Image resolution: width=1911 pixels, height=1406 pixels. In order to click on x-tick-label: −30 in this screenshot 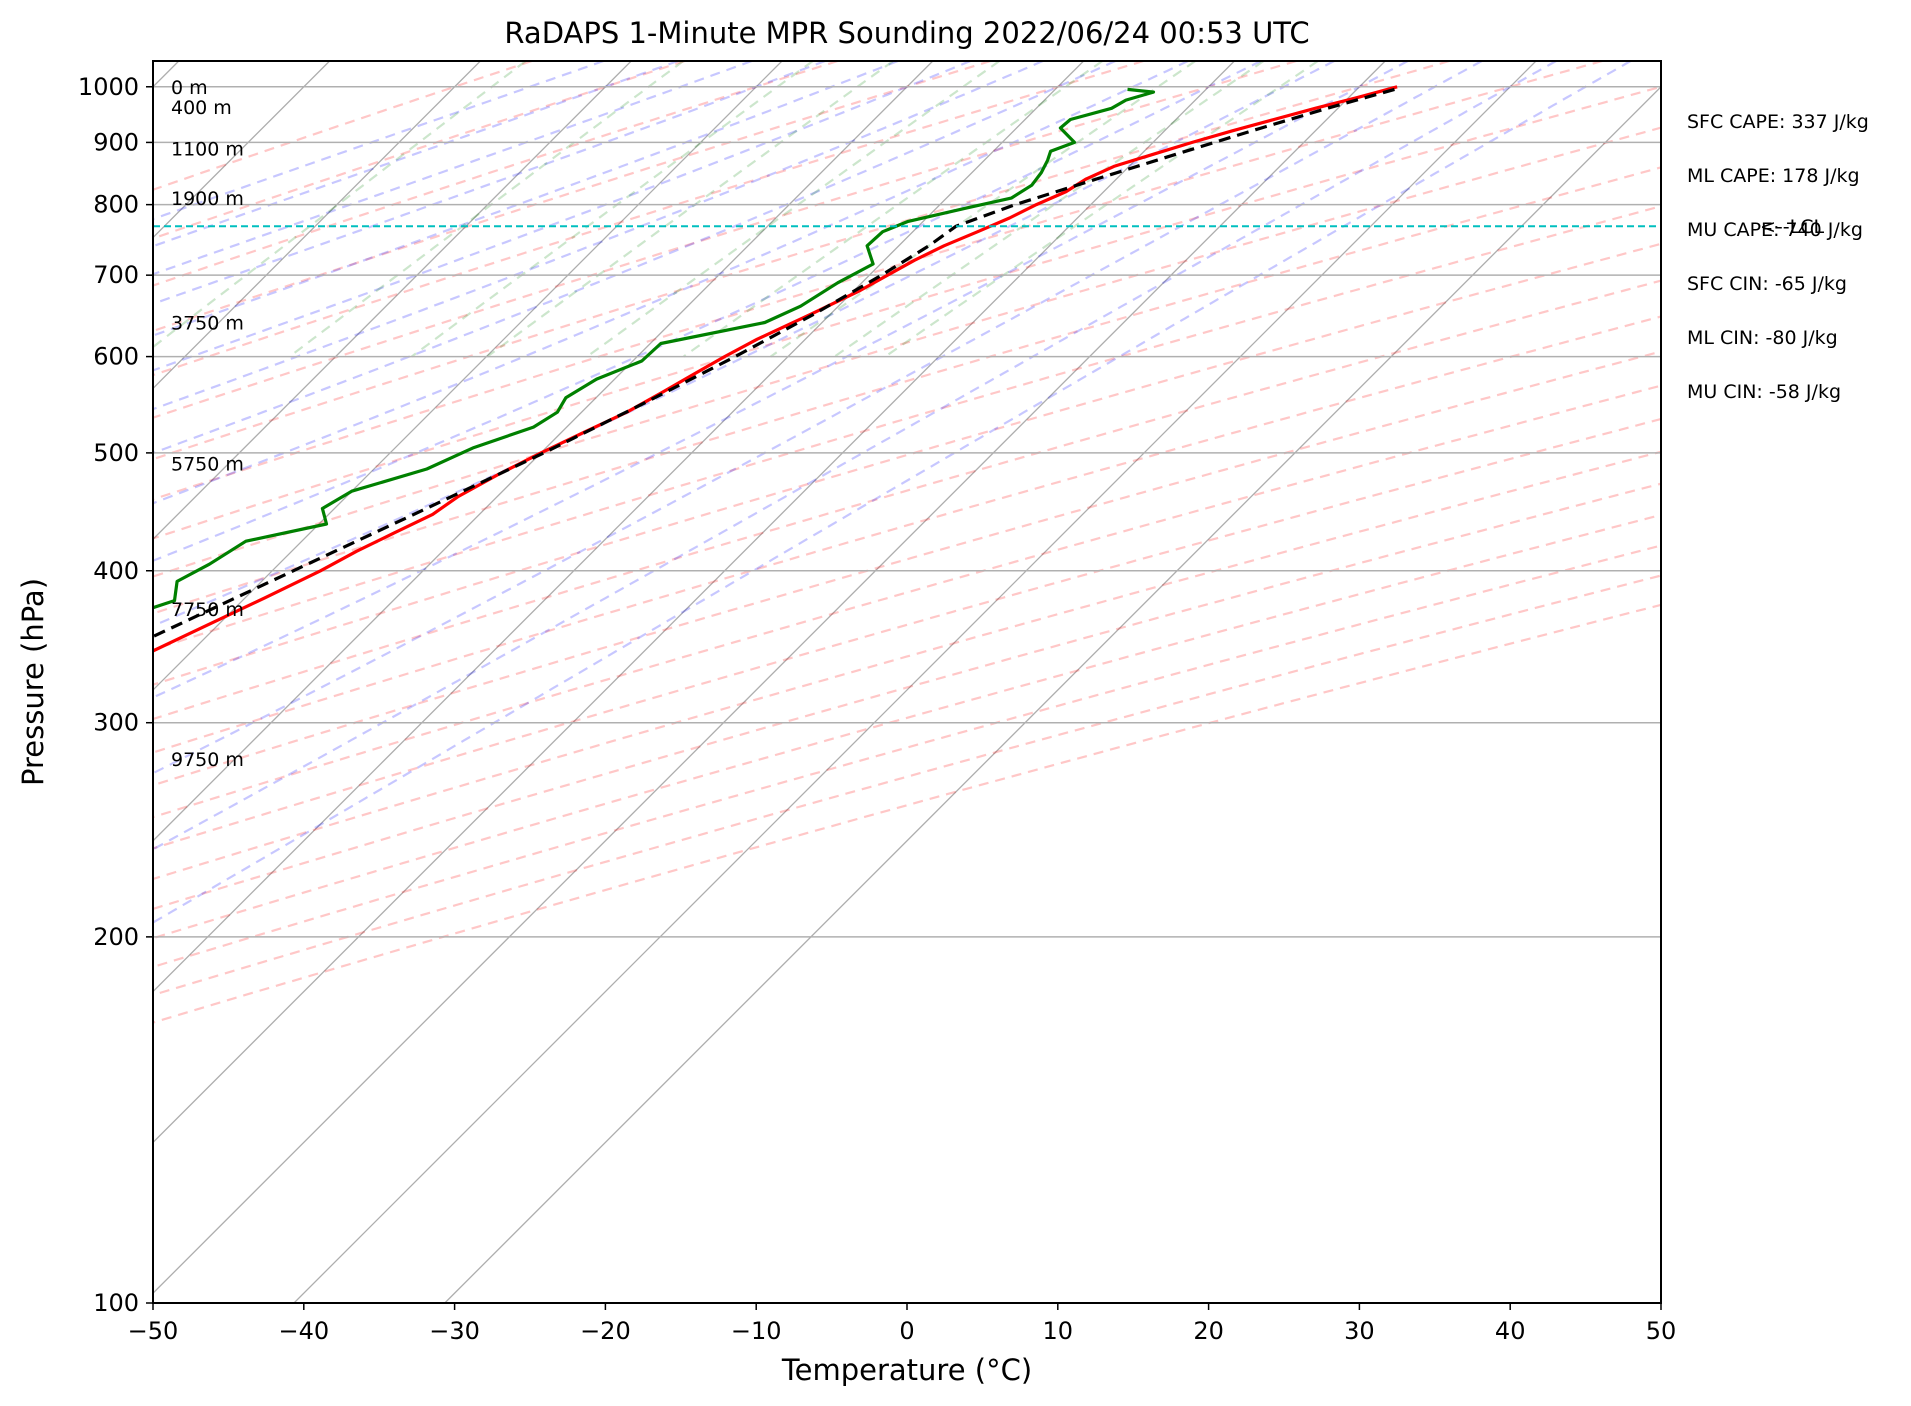, I will do `click(454, 1331)`.